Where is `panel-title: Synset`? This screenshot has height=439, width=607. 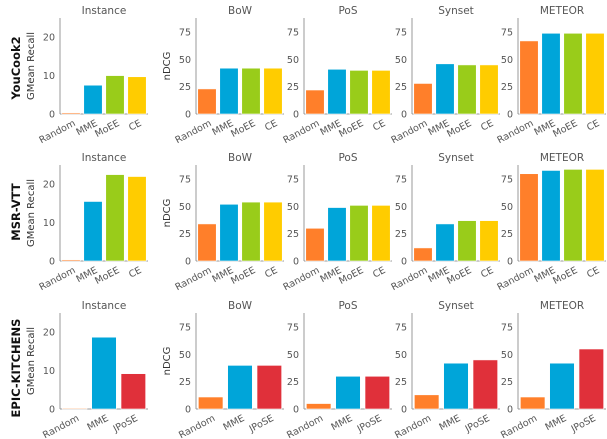 panel-title: Synset is located at coordinates (456, 306).